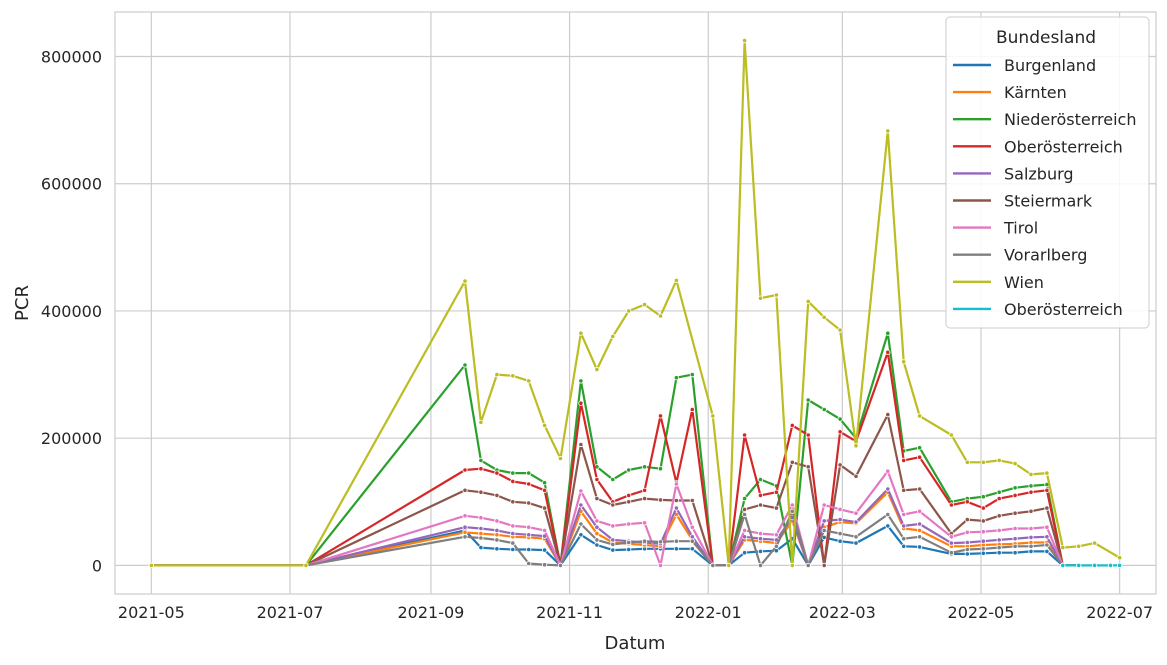 This screenshot has height=665, width=1167. I want to click on x-tick-label: 2022-05, so click(981, 612).